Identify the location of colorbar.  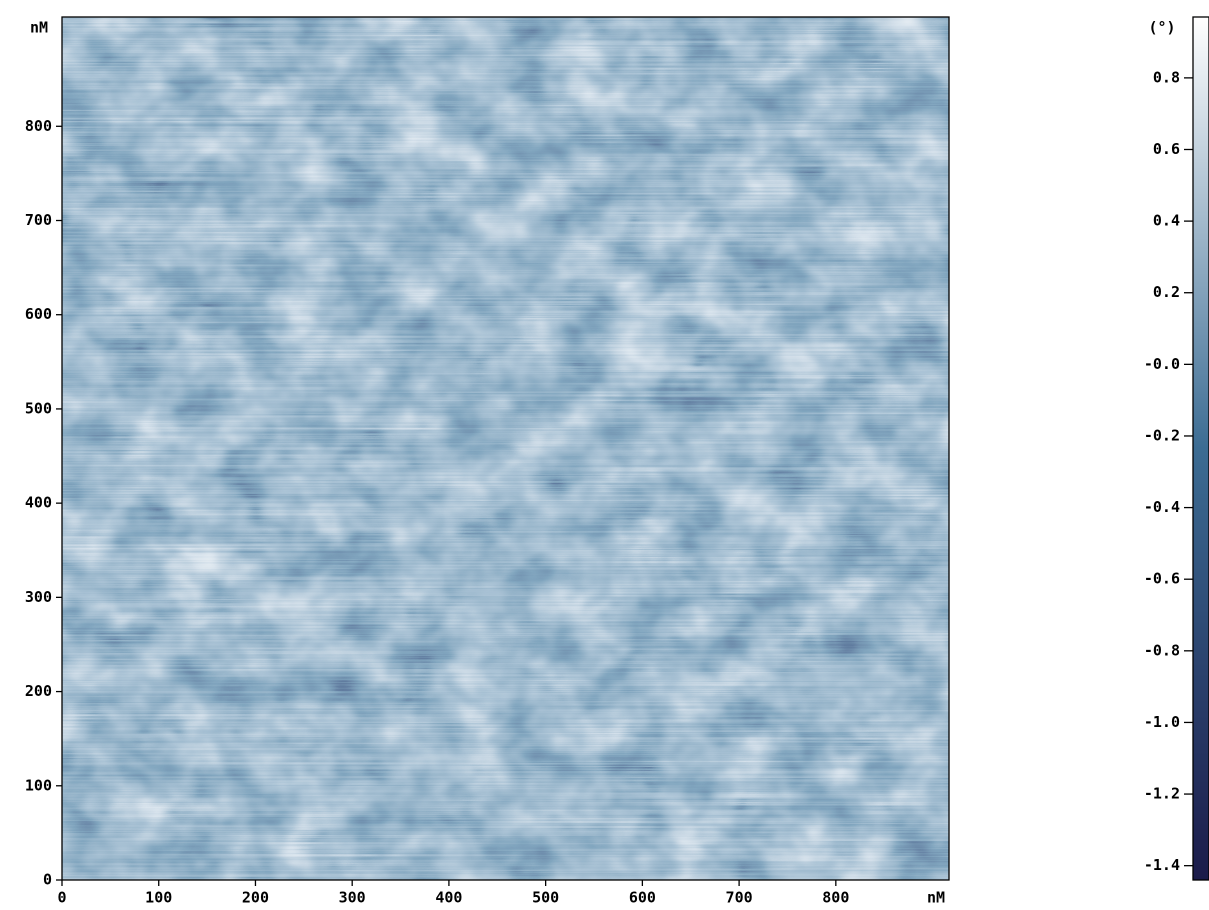
(1200, 448).